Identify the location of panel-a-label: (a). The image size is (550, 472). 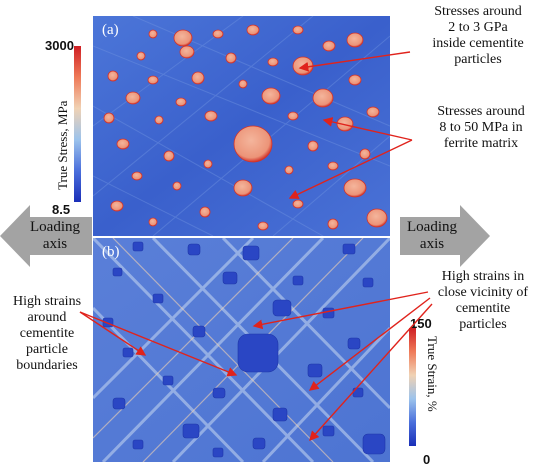
(110, 30).